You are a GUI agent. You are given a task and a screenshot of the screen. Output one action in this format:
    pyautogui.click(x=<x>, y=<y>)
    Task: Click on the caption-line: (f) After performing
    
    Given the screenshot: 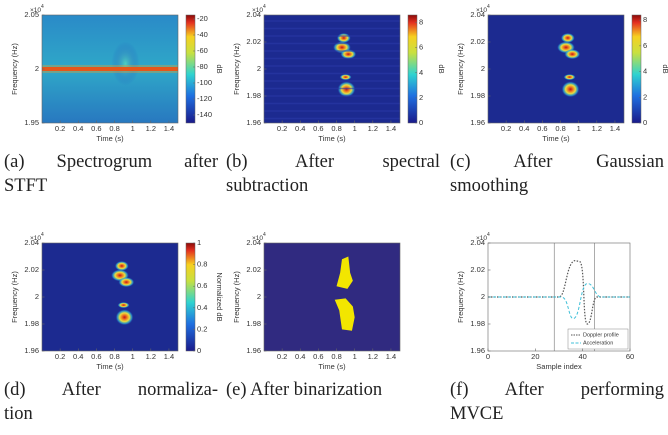 What is the action you would take?
    pyautogui.click(x=557, y=390)
    